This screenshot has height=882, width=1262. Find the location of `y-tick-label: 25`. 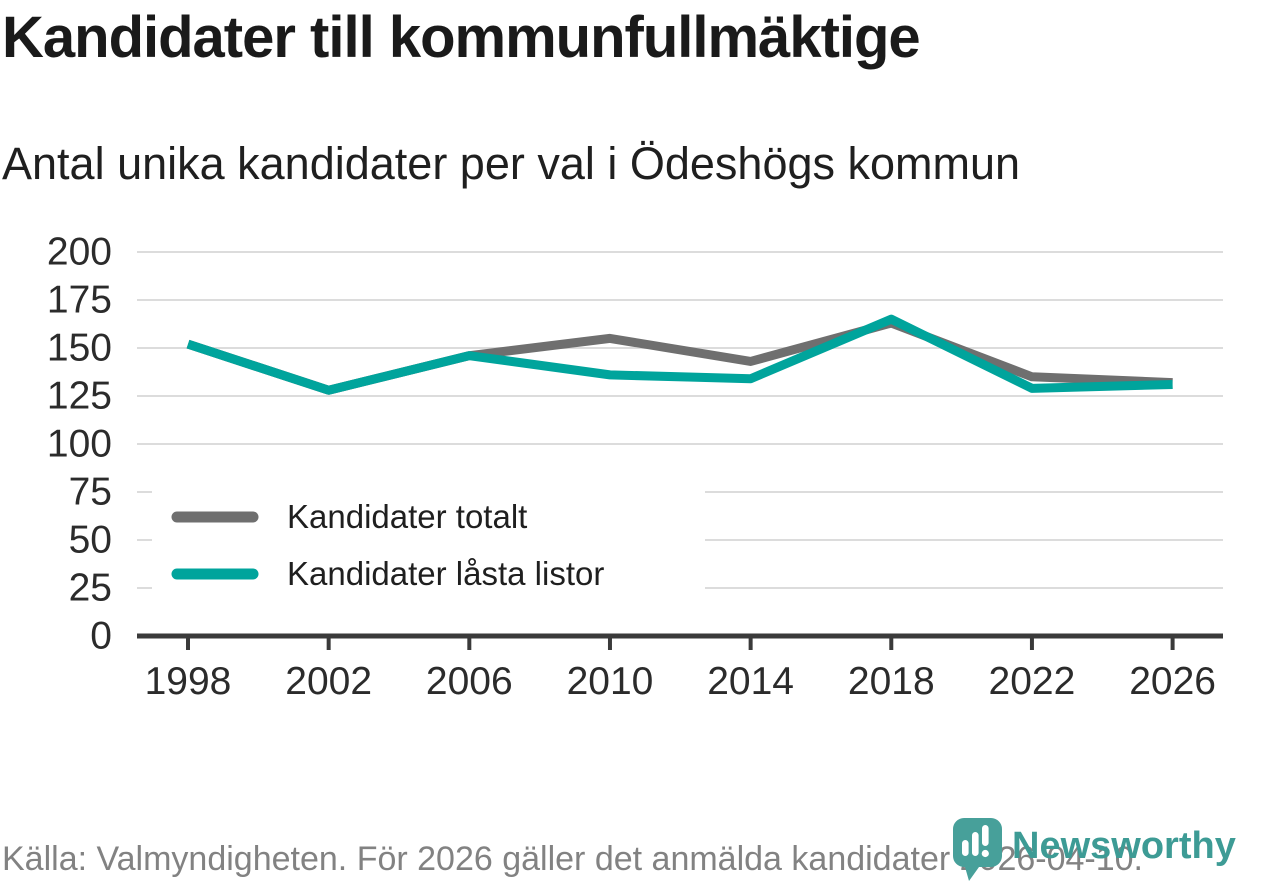

y-tick-label: 25 is located at coordinates (90, 588).